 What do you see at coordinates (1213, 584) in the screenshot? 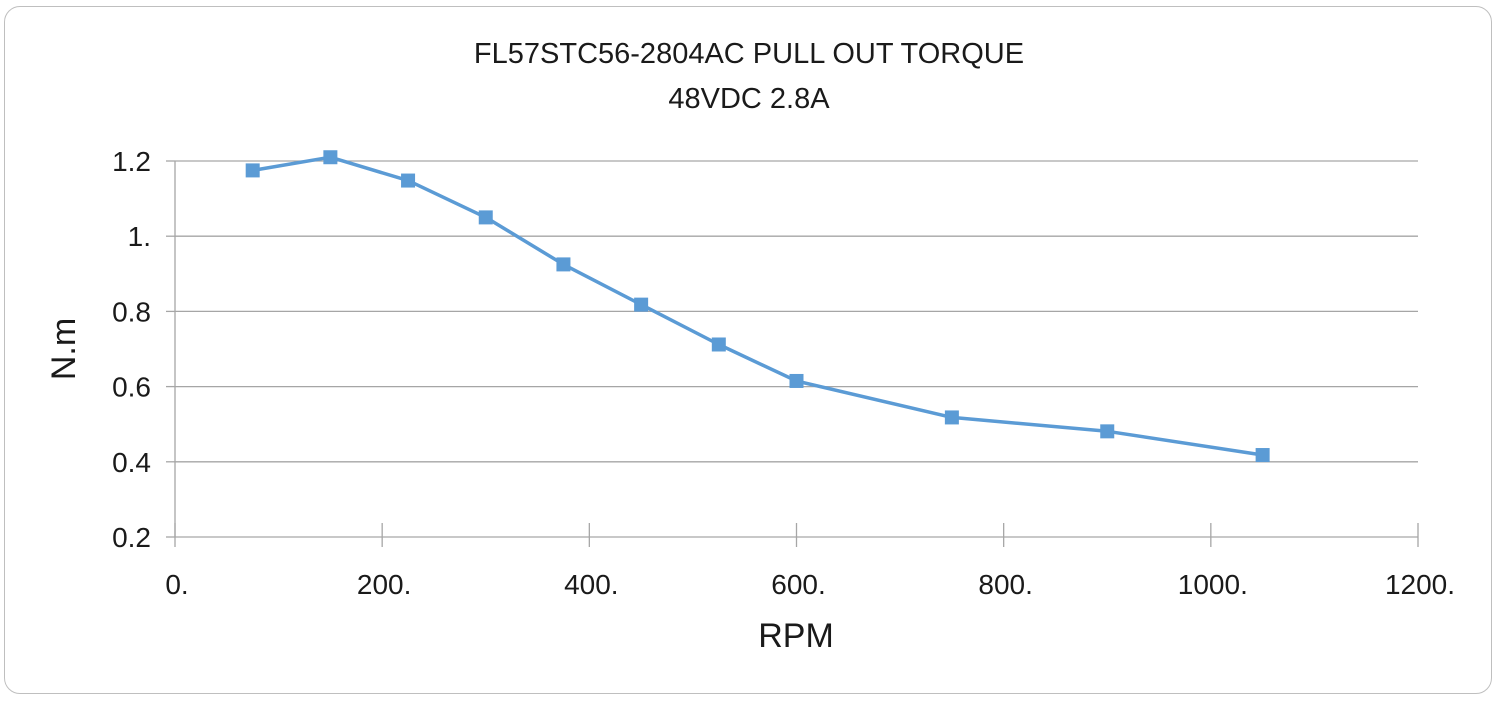
I see `x-tick-label: 1000.` at bounding box center [1213, 584].